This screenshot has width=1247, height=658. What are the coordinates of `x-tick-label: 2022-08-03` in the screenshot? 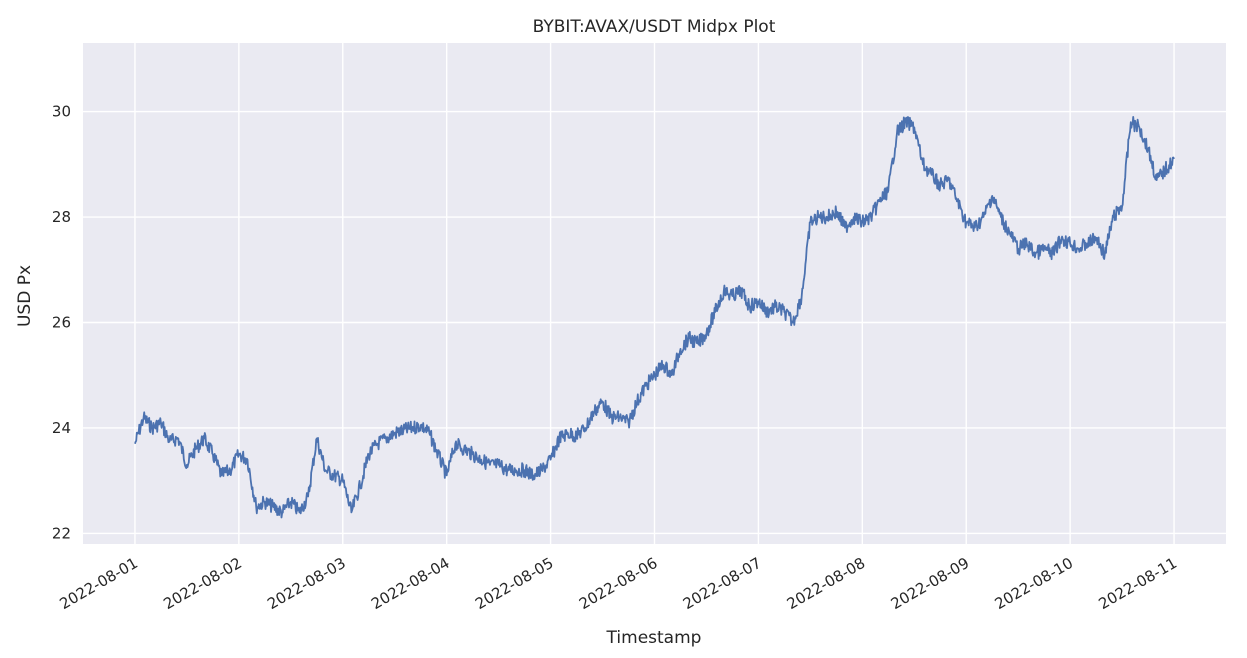 It's located at (306, 583).